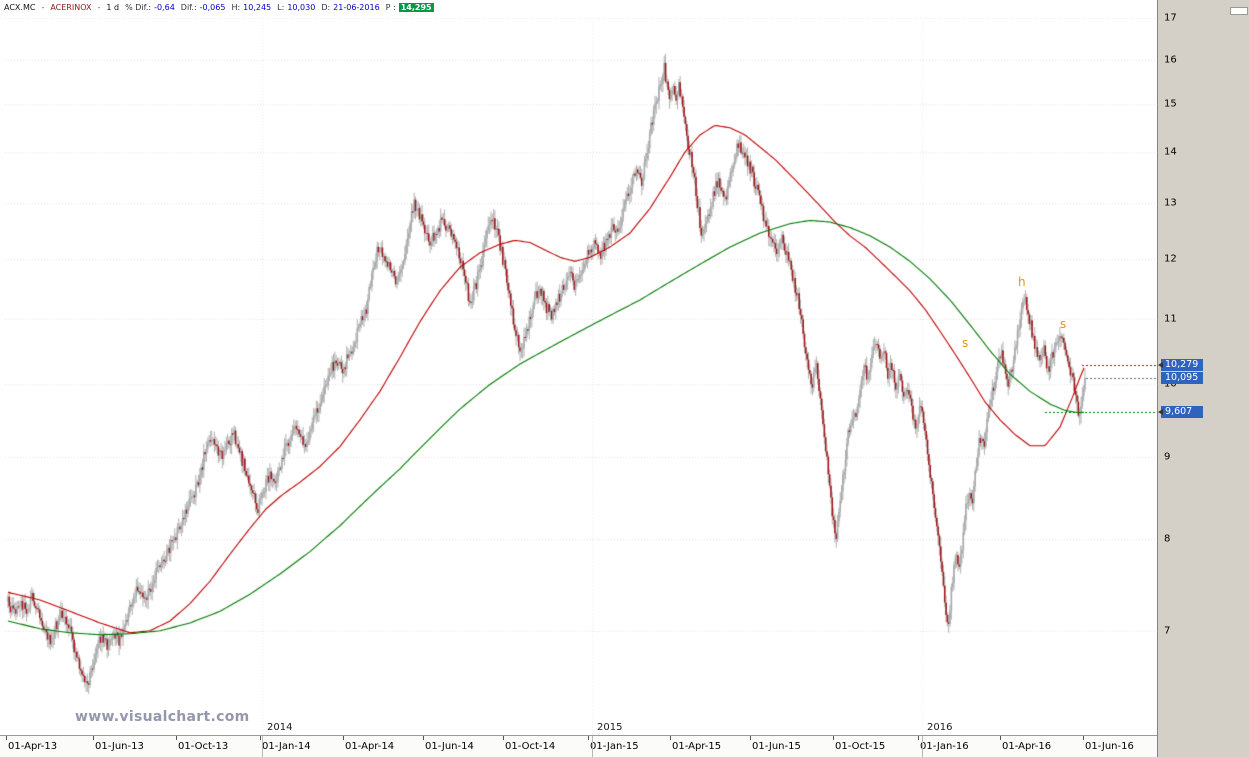 The width and height of the screenshot is (1249, 757). What do you see at coordinates (1170, 152) in the screenshot?
I see `y-axis-tick-label: 14` at bounding box center [1170, 152].